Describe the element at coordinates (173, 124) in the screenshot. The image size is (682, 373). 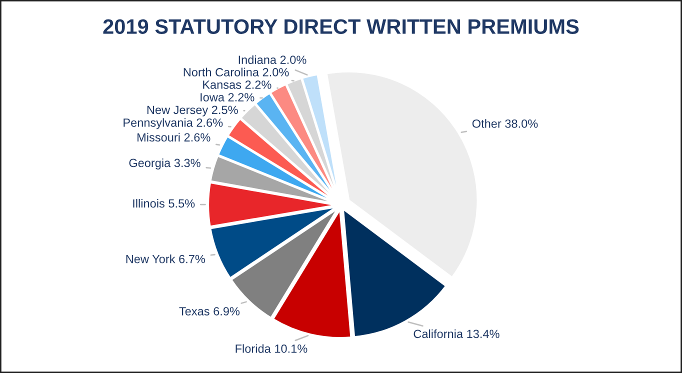
I see `slice-label: Pennsylvania 2.6%` at that location.